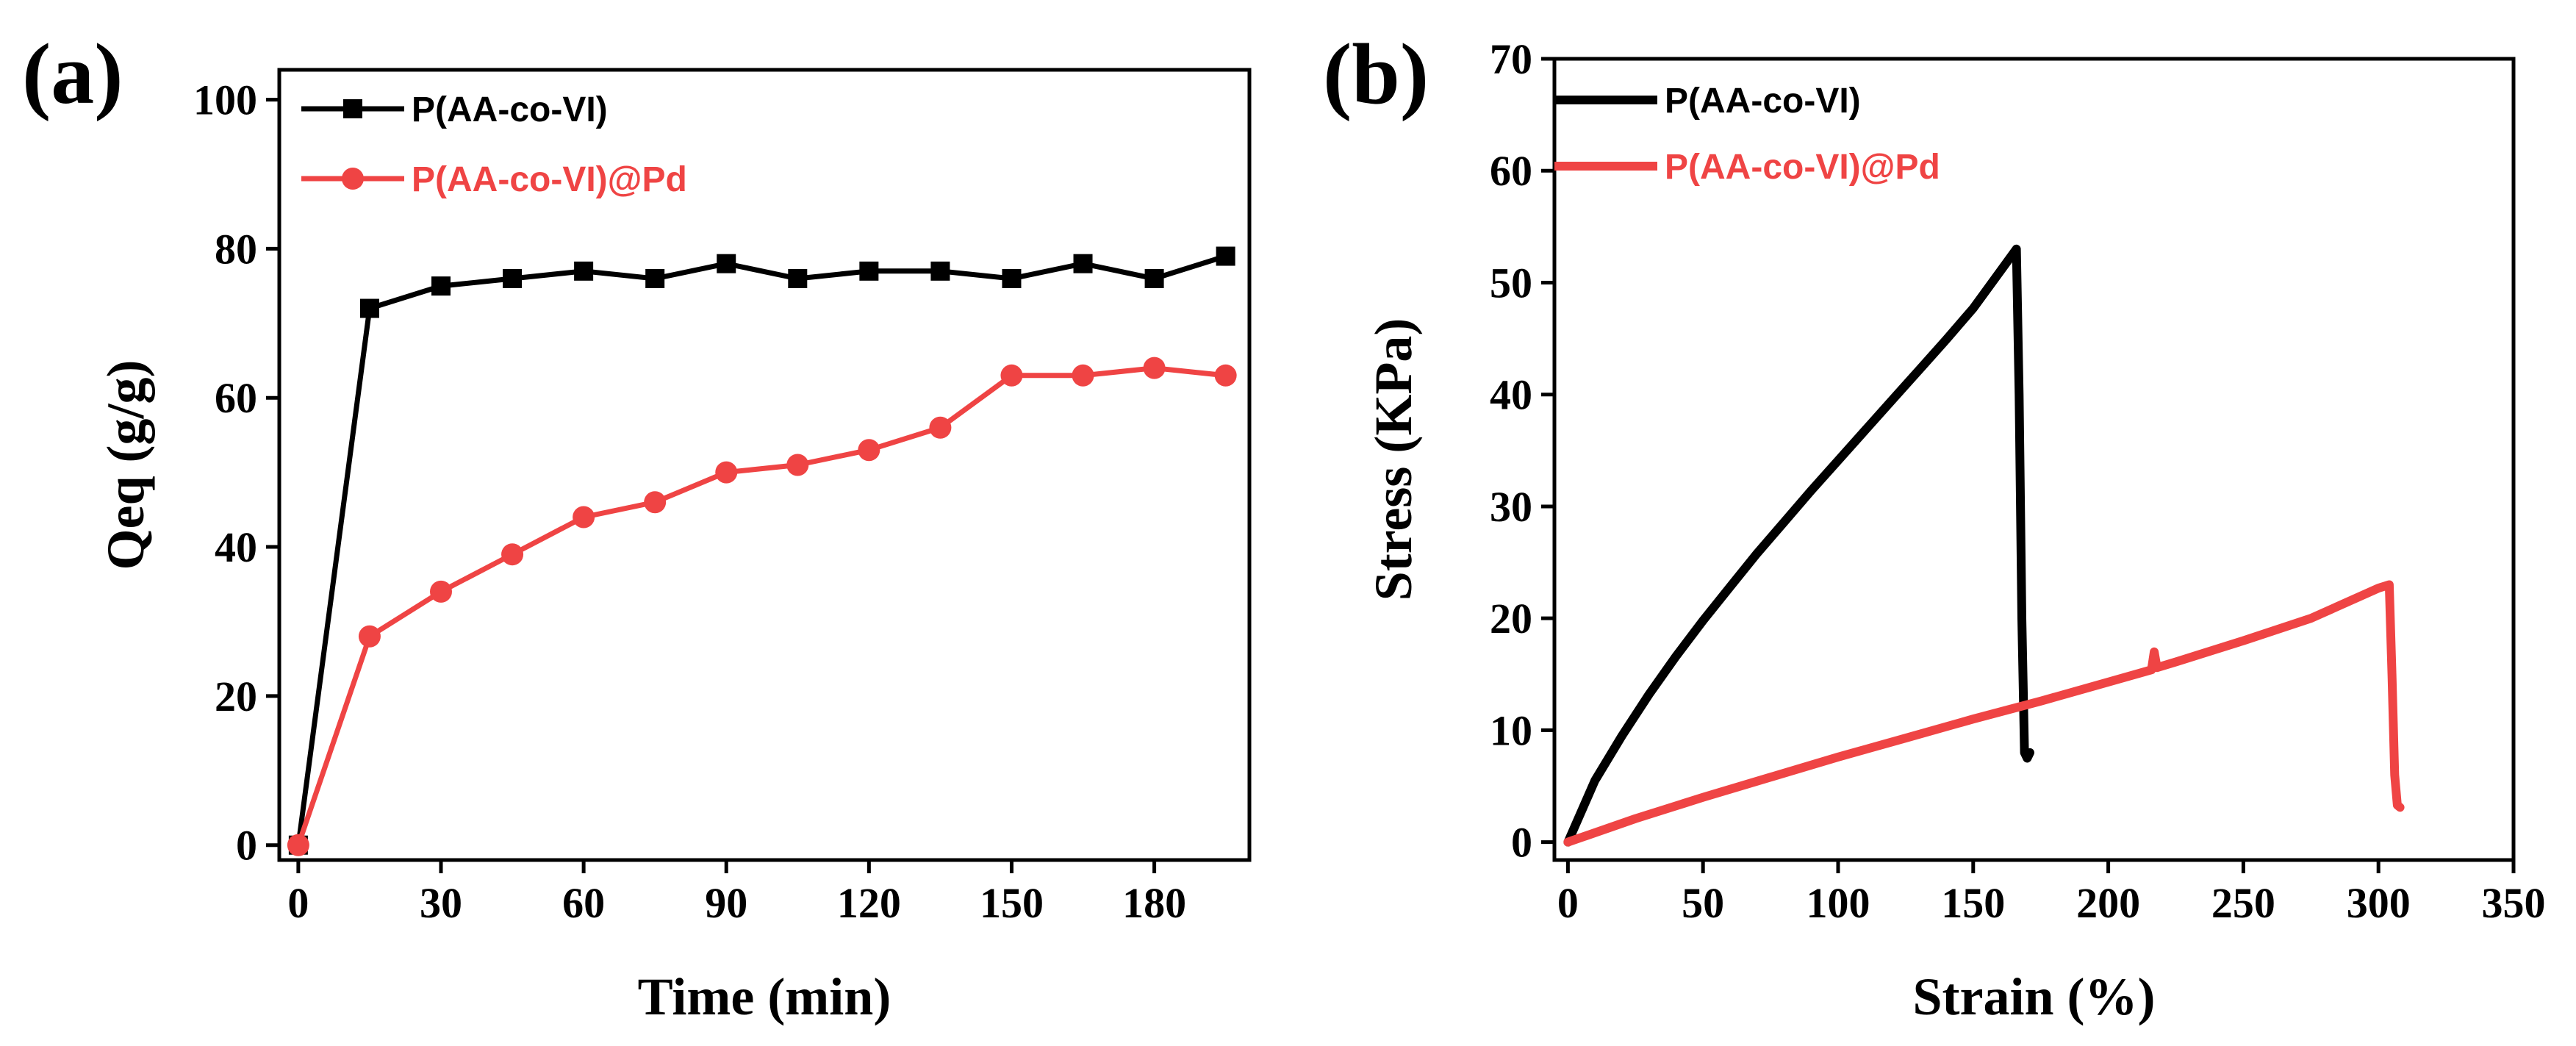  I want to click on chart-a-panel-label: (a), so click(72, 74).